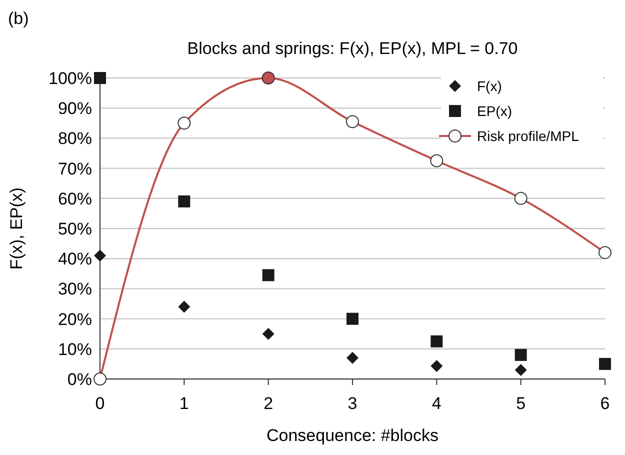 The height and width of the screenshot is (455, 625). I want to click on y-tick-label: 30%, so click(75, 289).